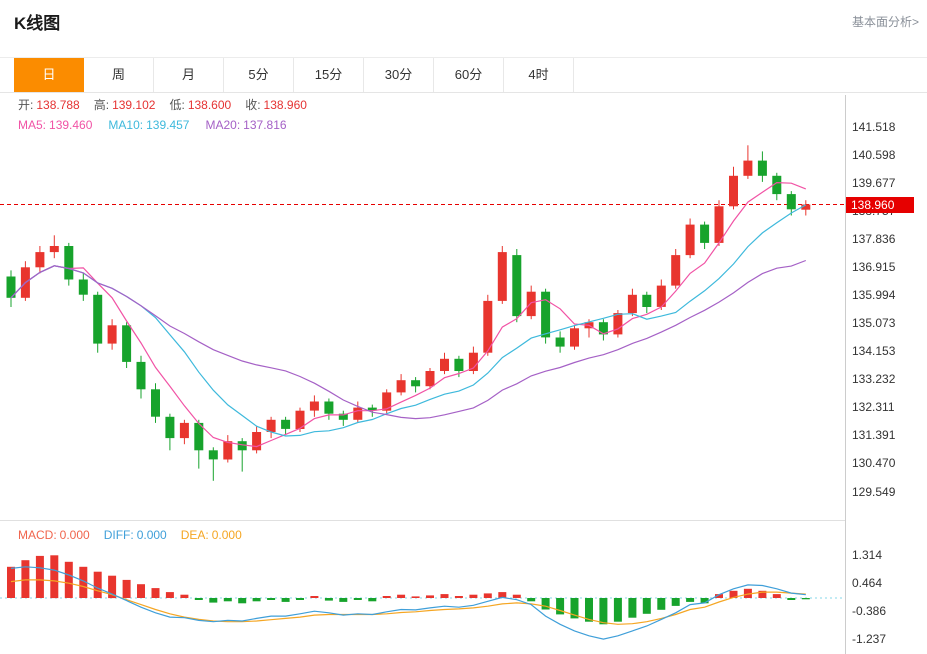  Describe the element at coordinates (149, 125) in the screenshot. I see `ma-legend-item: MA10: 139.457` at that location.